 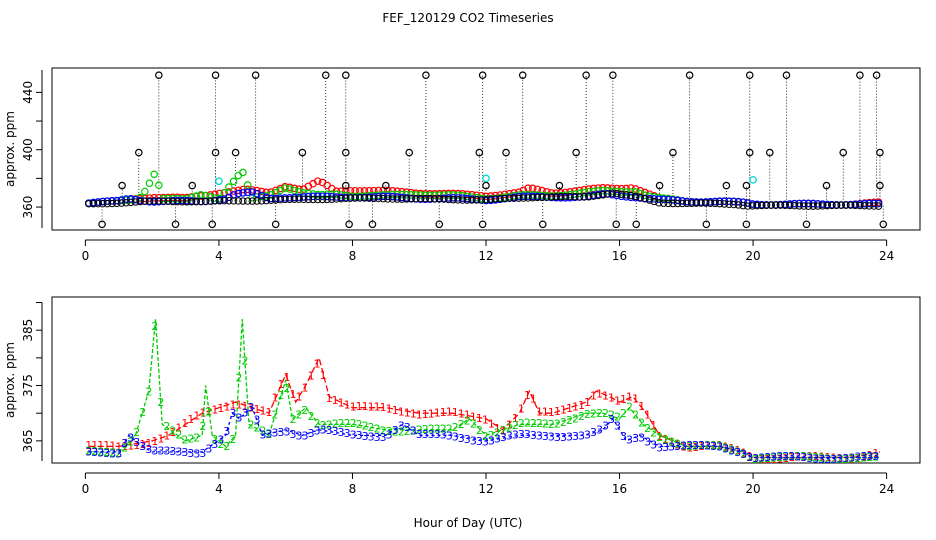 I want to click on green-point, so click(x=626, y=192).